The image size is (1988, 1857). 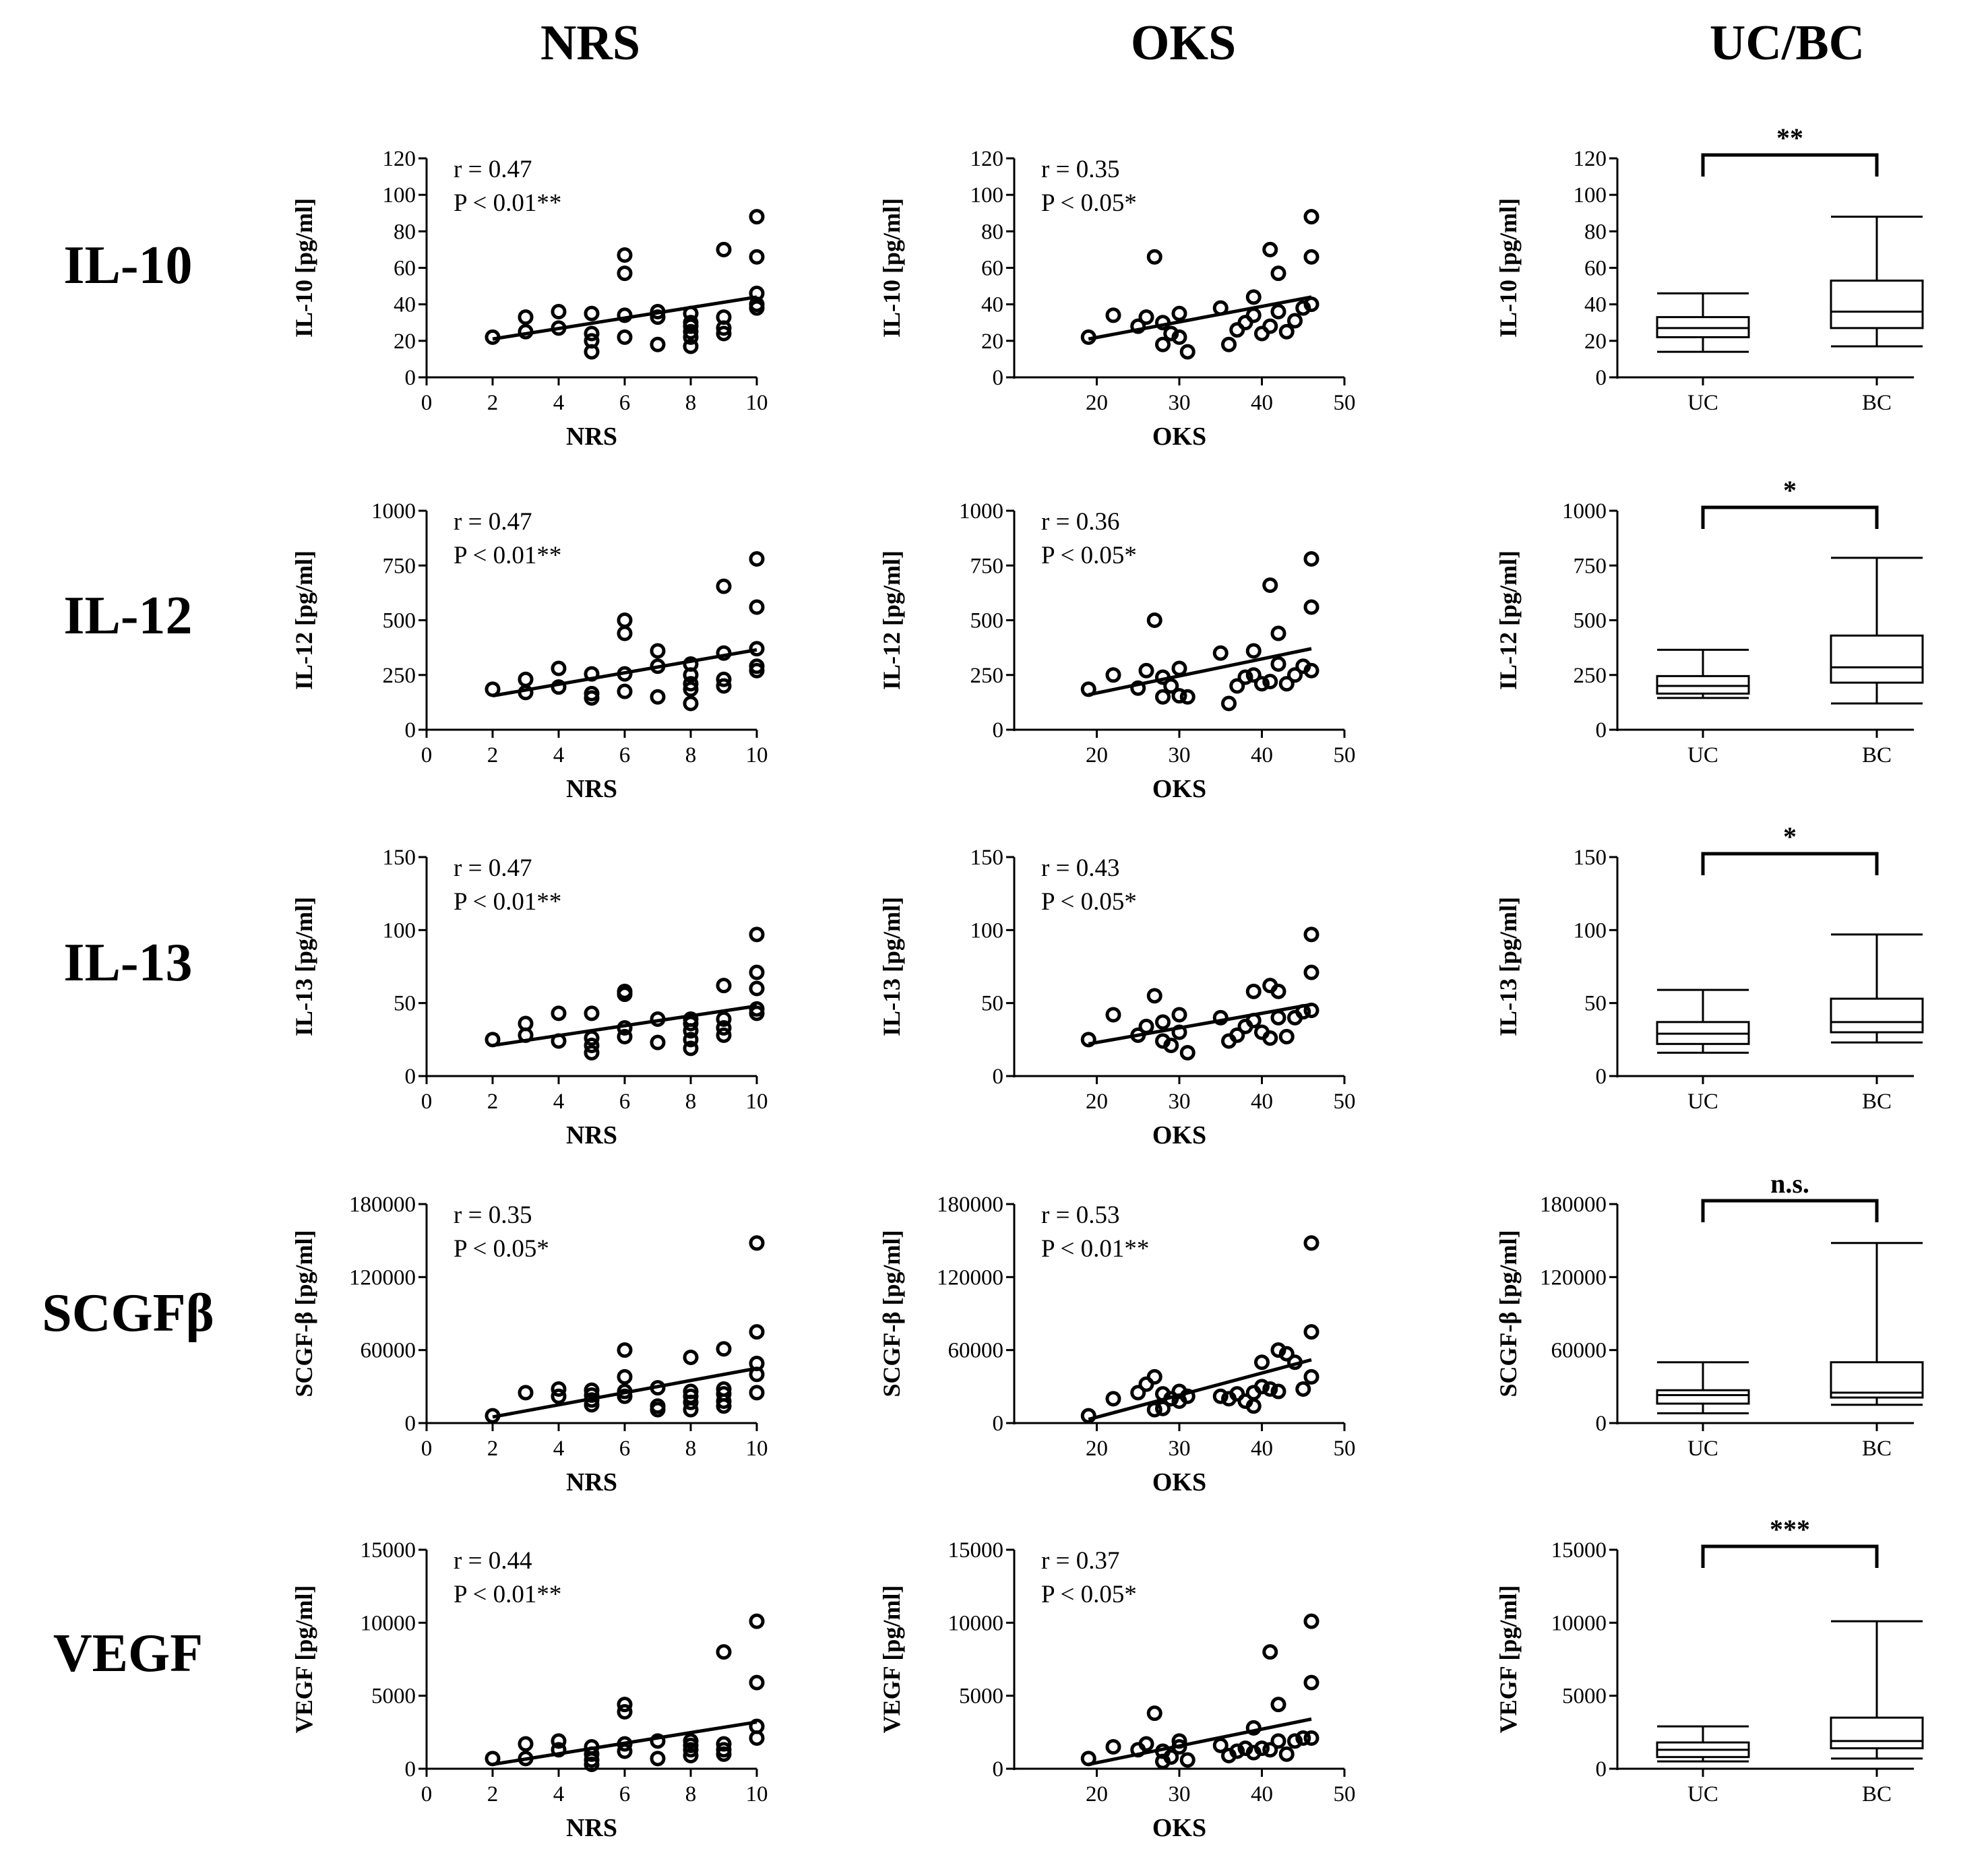 What do you see at coordinates (559, 403) in the screenshot?
I see `x-tick-label: 4` at bounding box center [559, 403].